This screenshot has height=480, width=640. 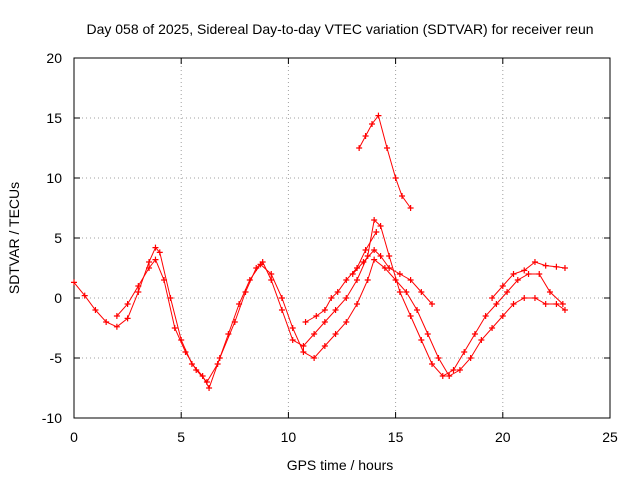 I want to click on y-tick-label: -10, so click(x=52, y=418).